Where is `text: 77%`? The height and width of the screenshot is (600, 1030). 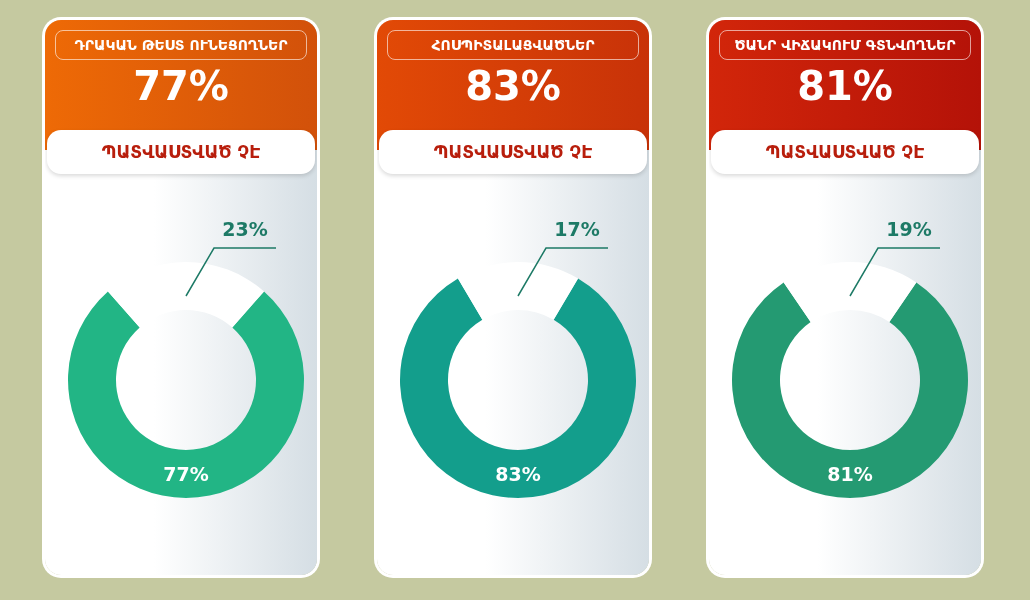
text: 77% is located at coordinates (181, 86).